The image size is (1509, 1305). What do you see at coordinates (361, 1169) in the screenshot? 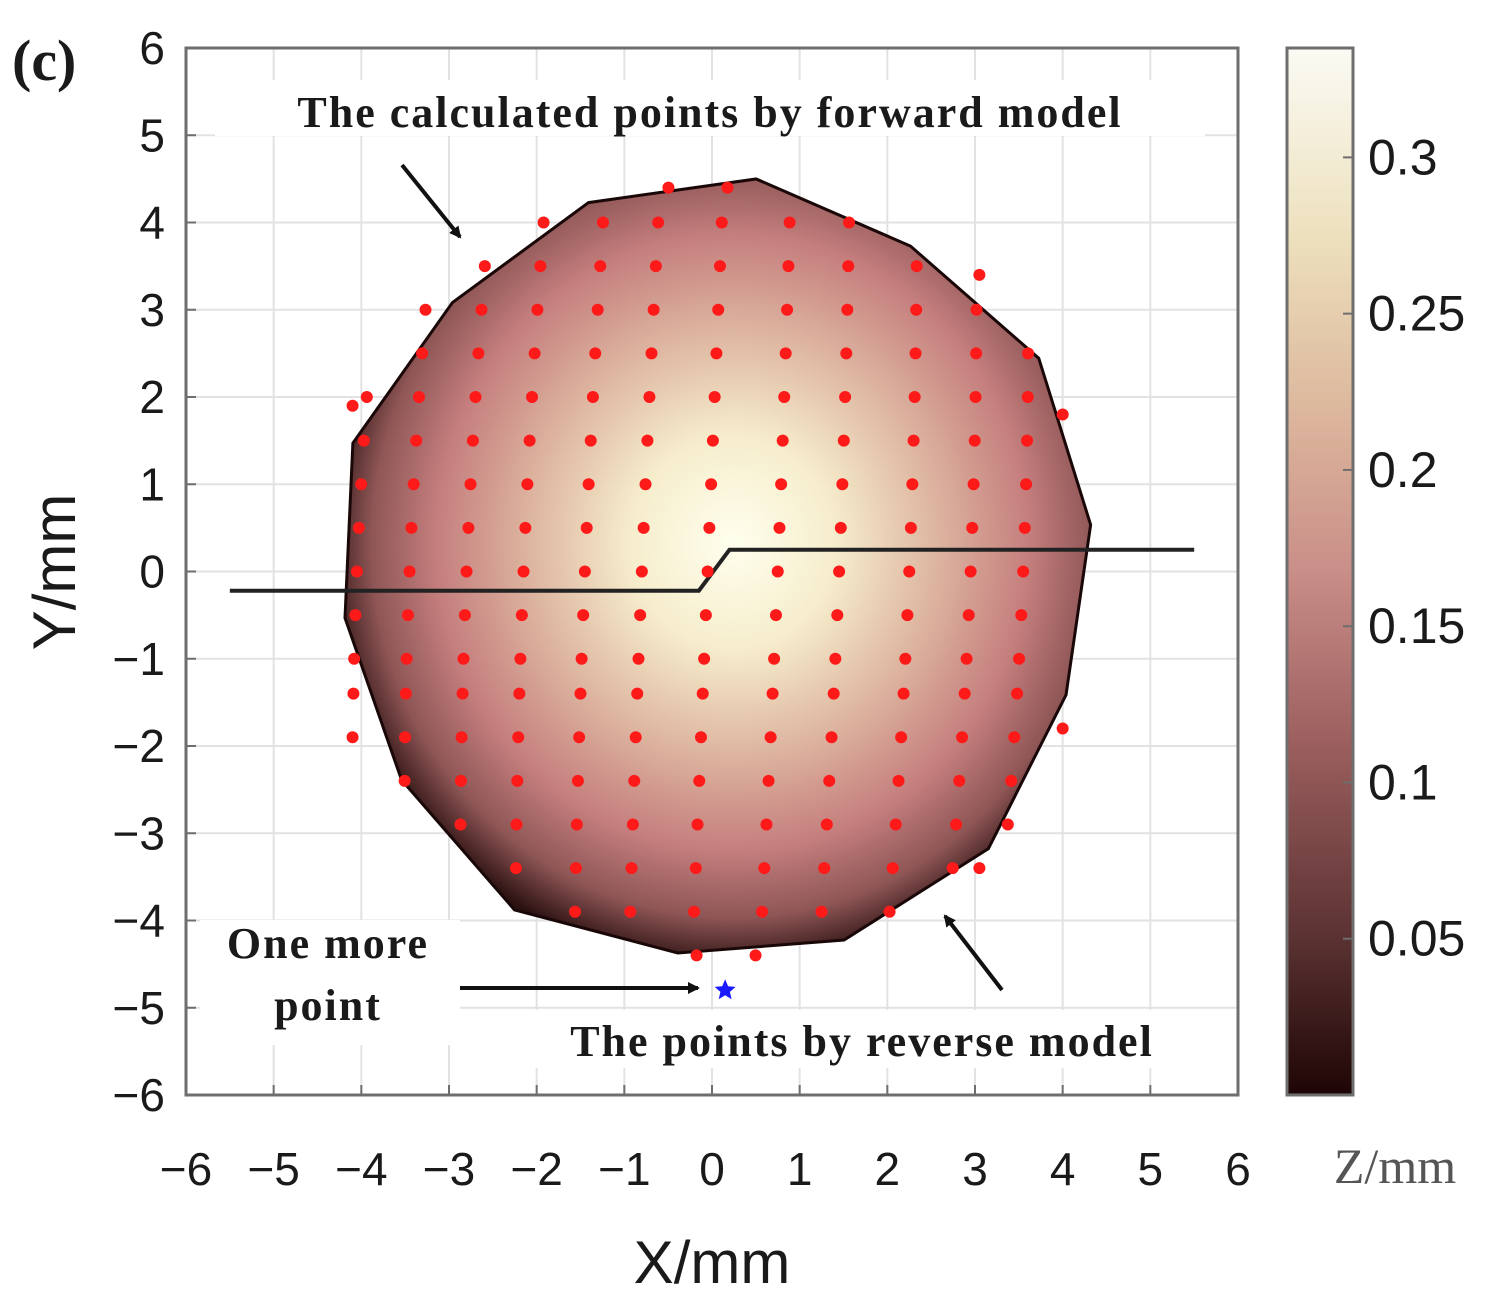
I see `x-tick-label: −4` at bounding box center [361, 1169].